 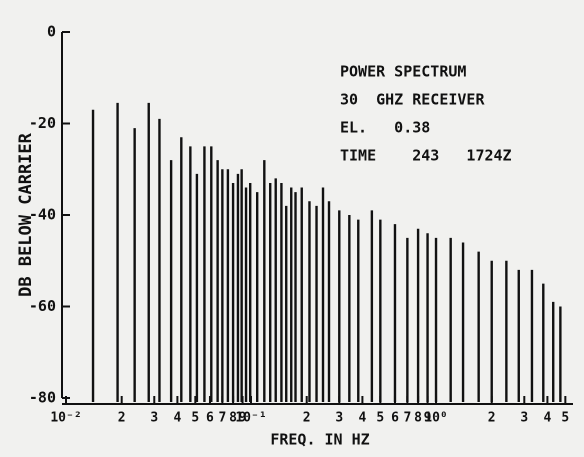 What do you see at coordinates (385, 128) in the screenshot?
I see `annotation: EL. 0.38` at bounding box center [385, 128].